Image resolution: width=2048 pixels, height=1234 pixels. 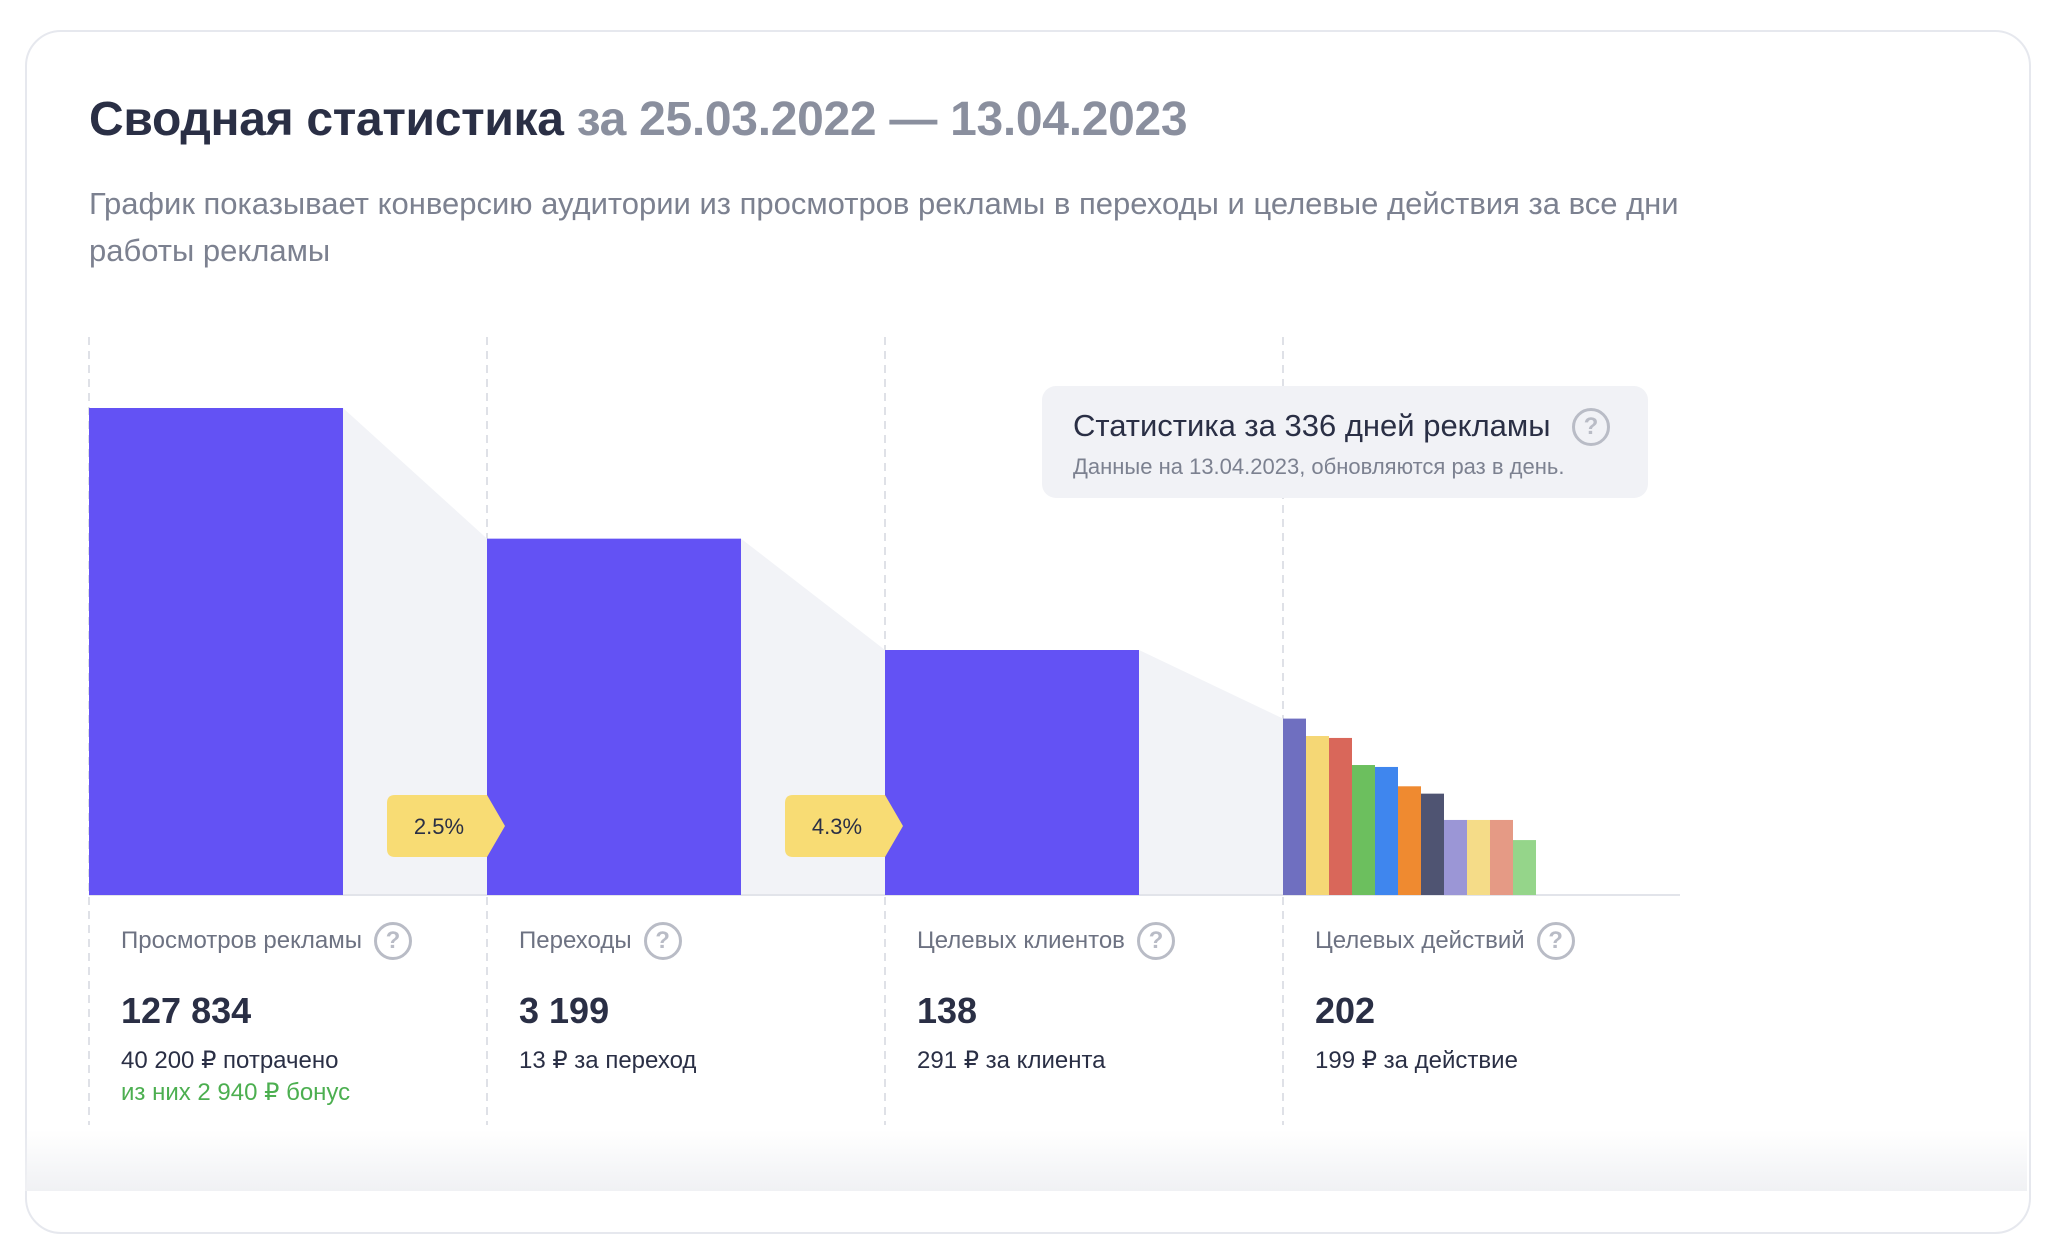 What do you see at coordinates (326, 119) in the screenshot?
I see `title-text: Сводная статистика` at bounding box center [326, 119].